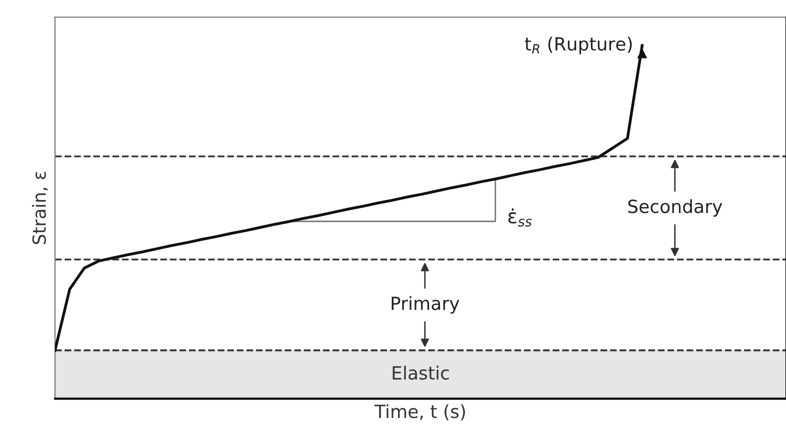 This screenshot has width=786, height=431. I want to click on x-axis-title: Time, t (s), so click(419, 412).